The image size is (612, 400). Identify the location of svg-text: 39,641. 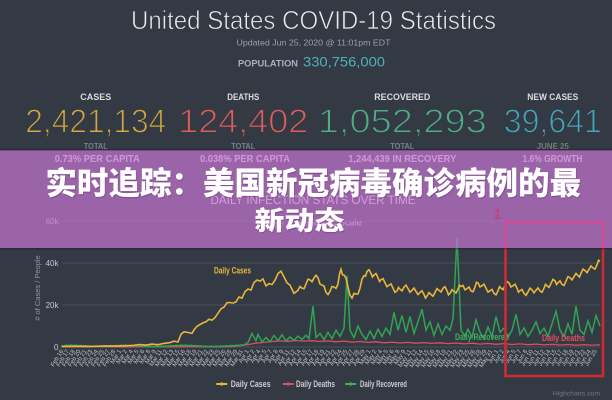
(553, 121).